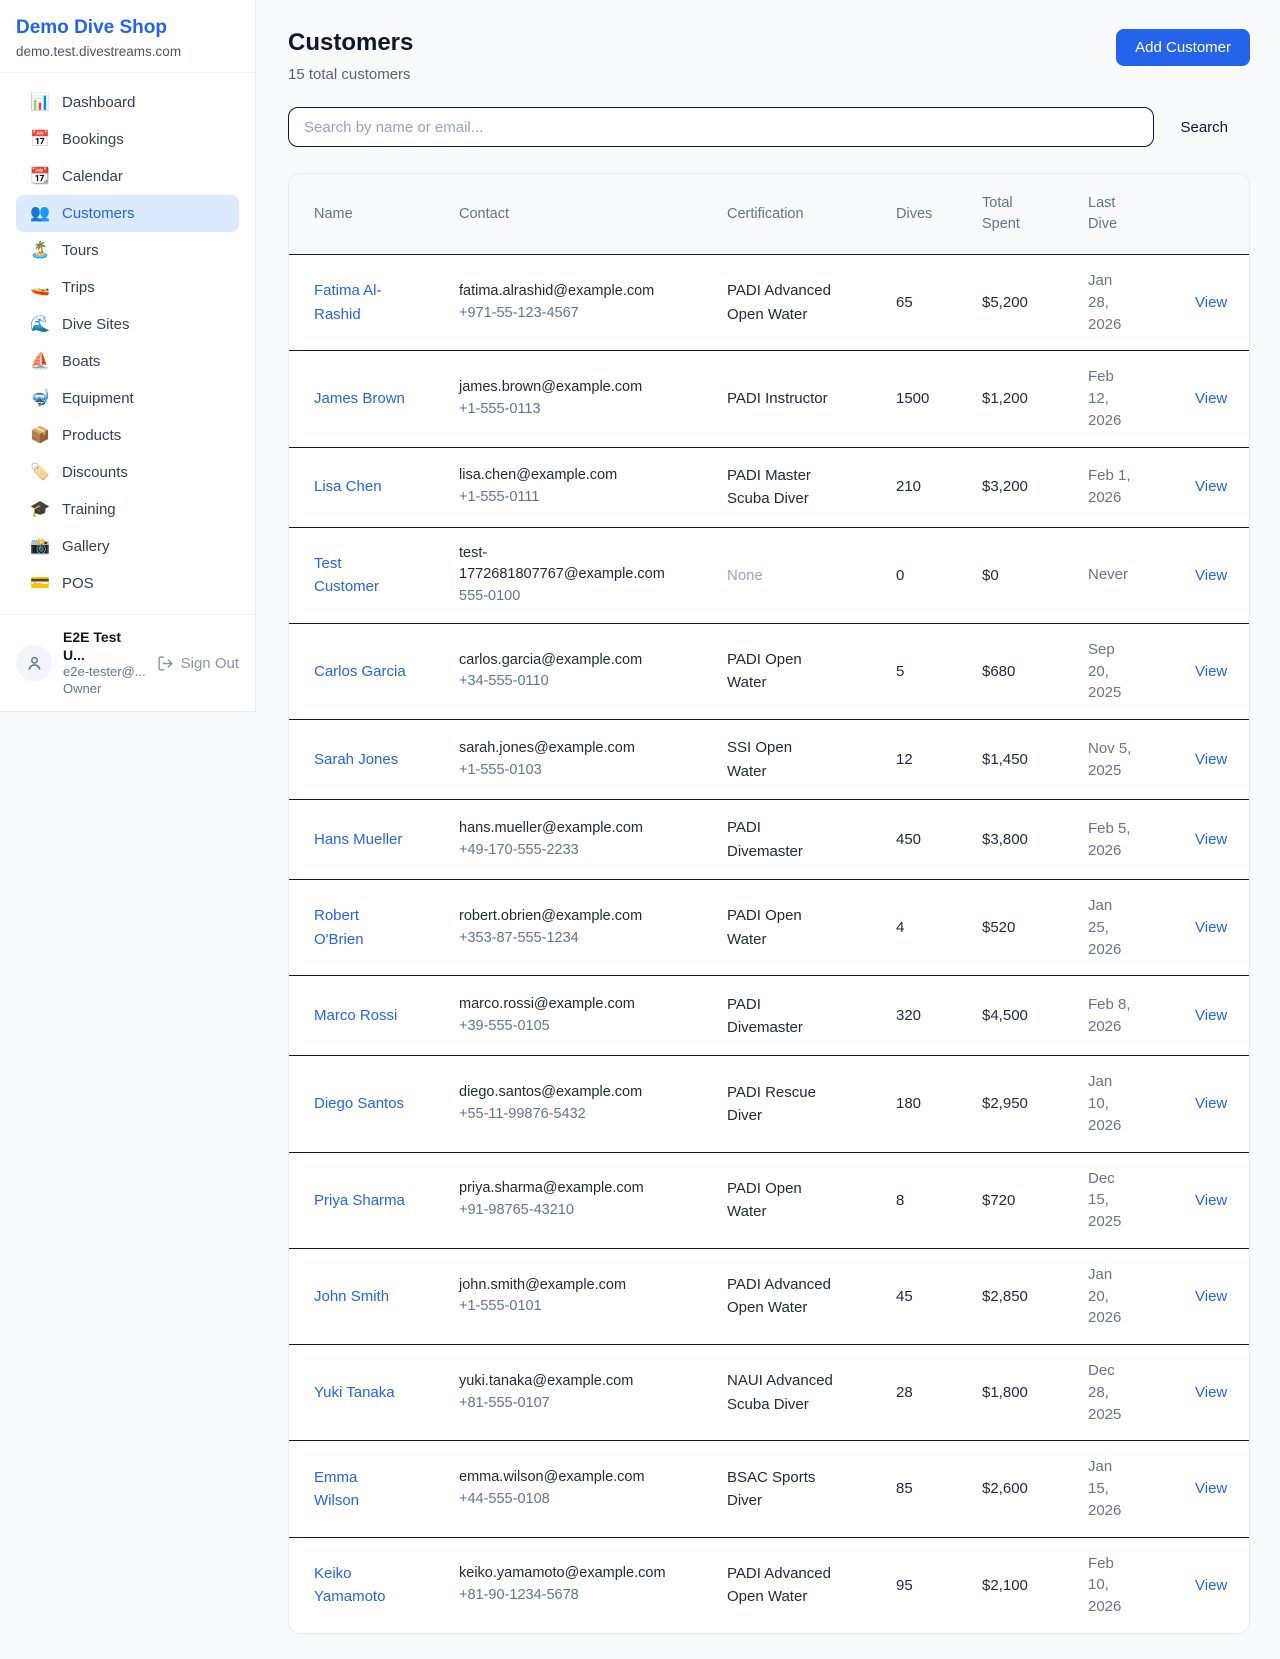 The width and height of the screenshot is (1280, 1659). I want to click on customer-name-link: Priya Sharma, so click(359, 1200).